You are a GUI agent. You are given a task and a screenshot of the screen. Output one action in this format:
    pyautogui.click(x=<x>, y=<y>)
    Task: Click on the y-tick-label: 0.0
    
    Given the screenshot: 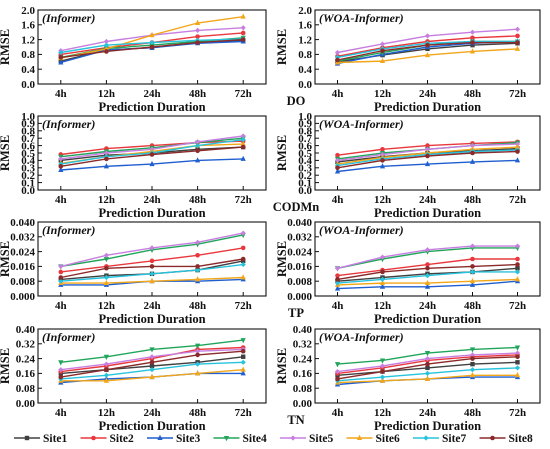 What is the action you would take?
    pyautogui.click(x=28, y=85)
    